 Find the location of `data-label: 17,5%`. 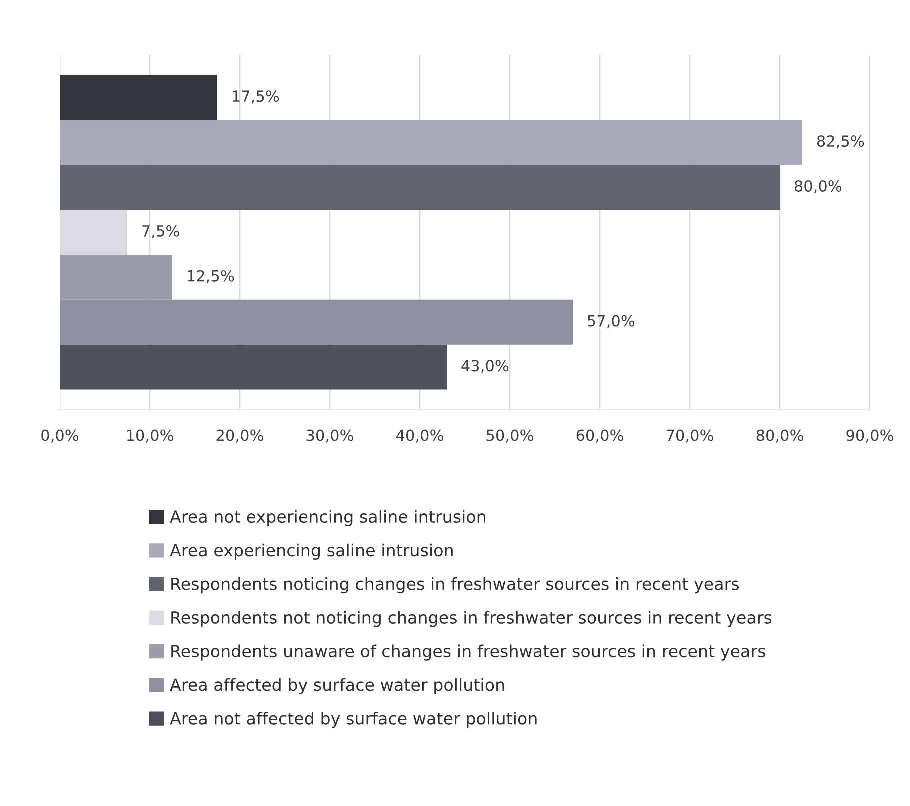

data-label: 17,5% is located at coordinates (256, 97).